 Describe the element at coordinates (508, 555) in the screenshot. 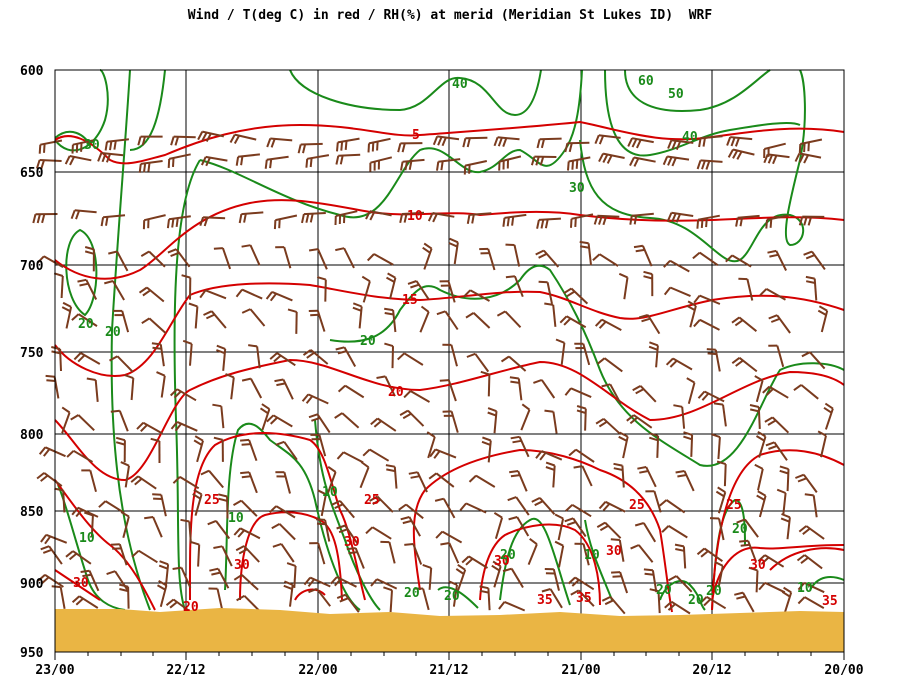

I see `rh-label: 20` at that location.